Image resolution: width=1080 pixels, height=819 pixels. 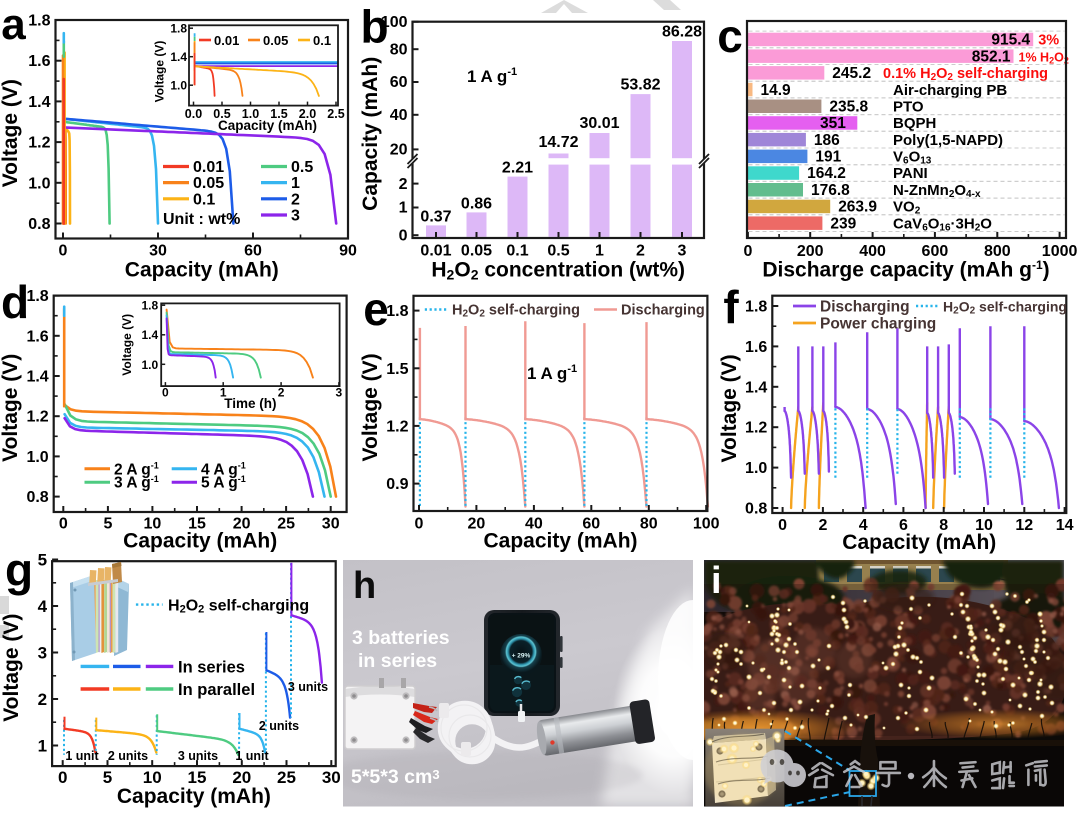 I want to click on svg-text: 1.2, so click(x=37, y=417).